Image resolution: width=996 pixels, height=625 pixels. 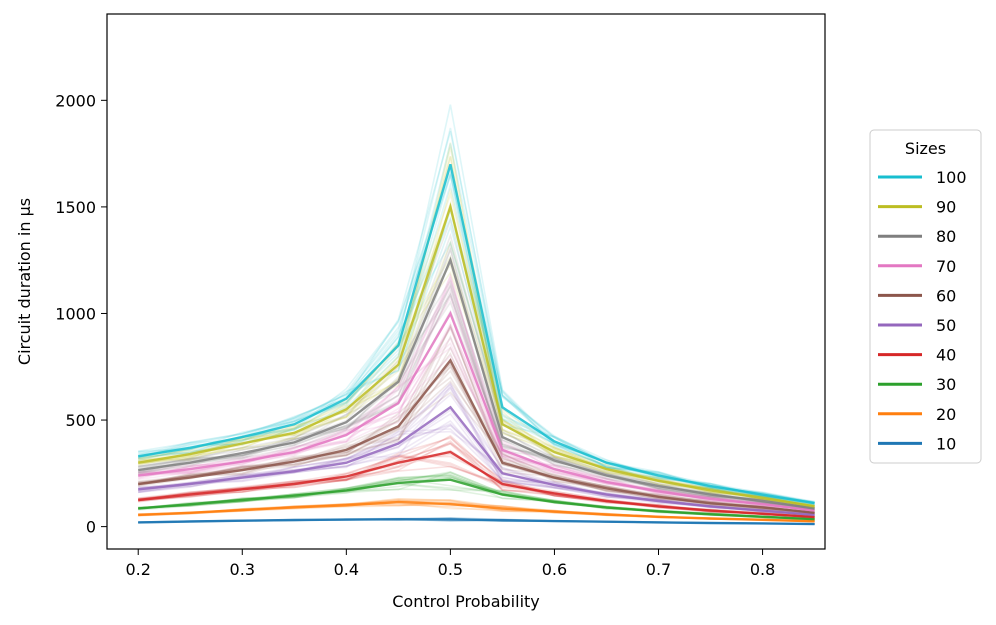 I want to click on y-tick-label: 0, so click(x=91, y=527).